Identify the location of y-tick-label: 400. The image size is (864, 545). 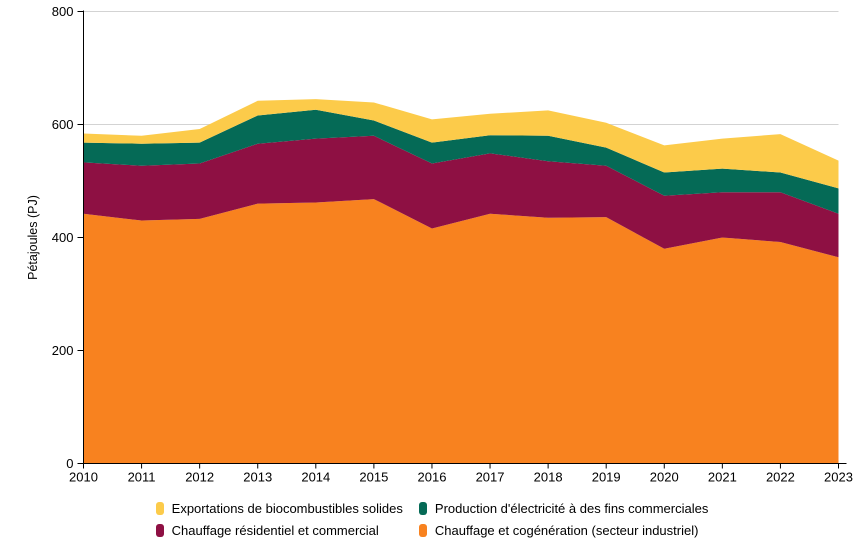
(63, 237).